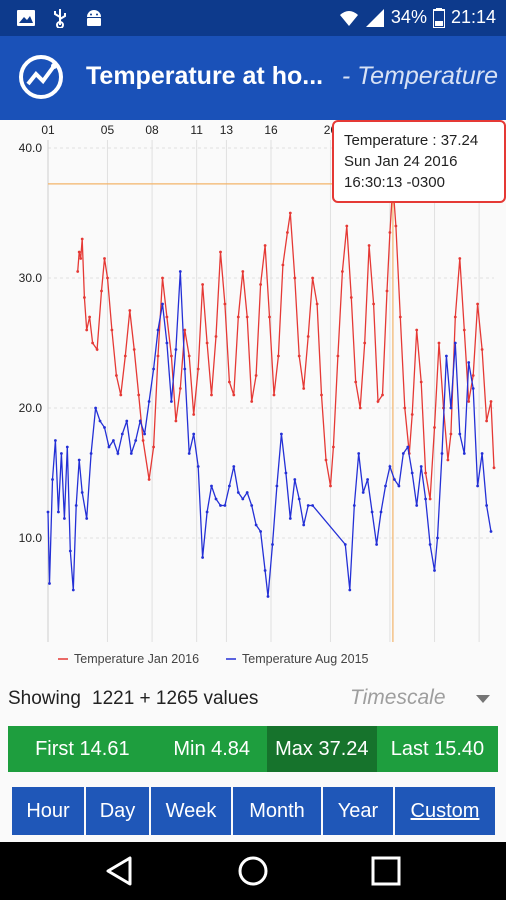 The image size is (506, 900). I want to click on app-logo-icon, so click(41, 77).